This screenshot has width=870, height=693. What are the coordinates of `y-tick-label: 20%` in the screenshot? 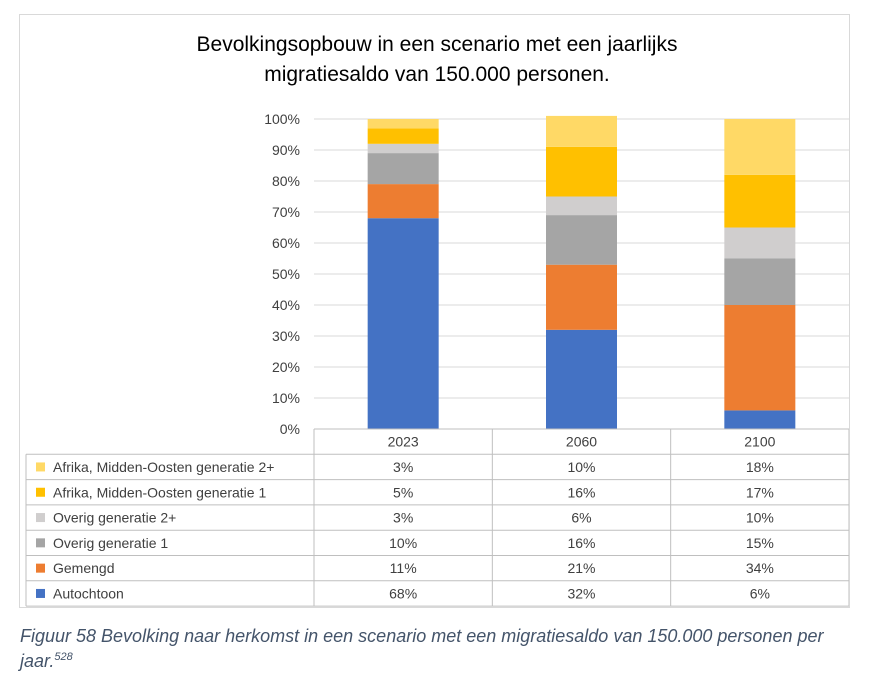 It's located at (286, 367).